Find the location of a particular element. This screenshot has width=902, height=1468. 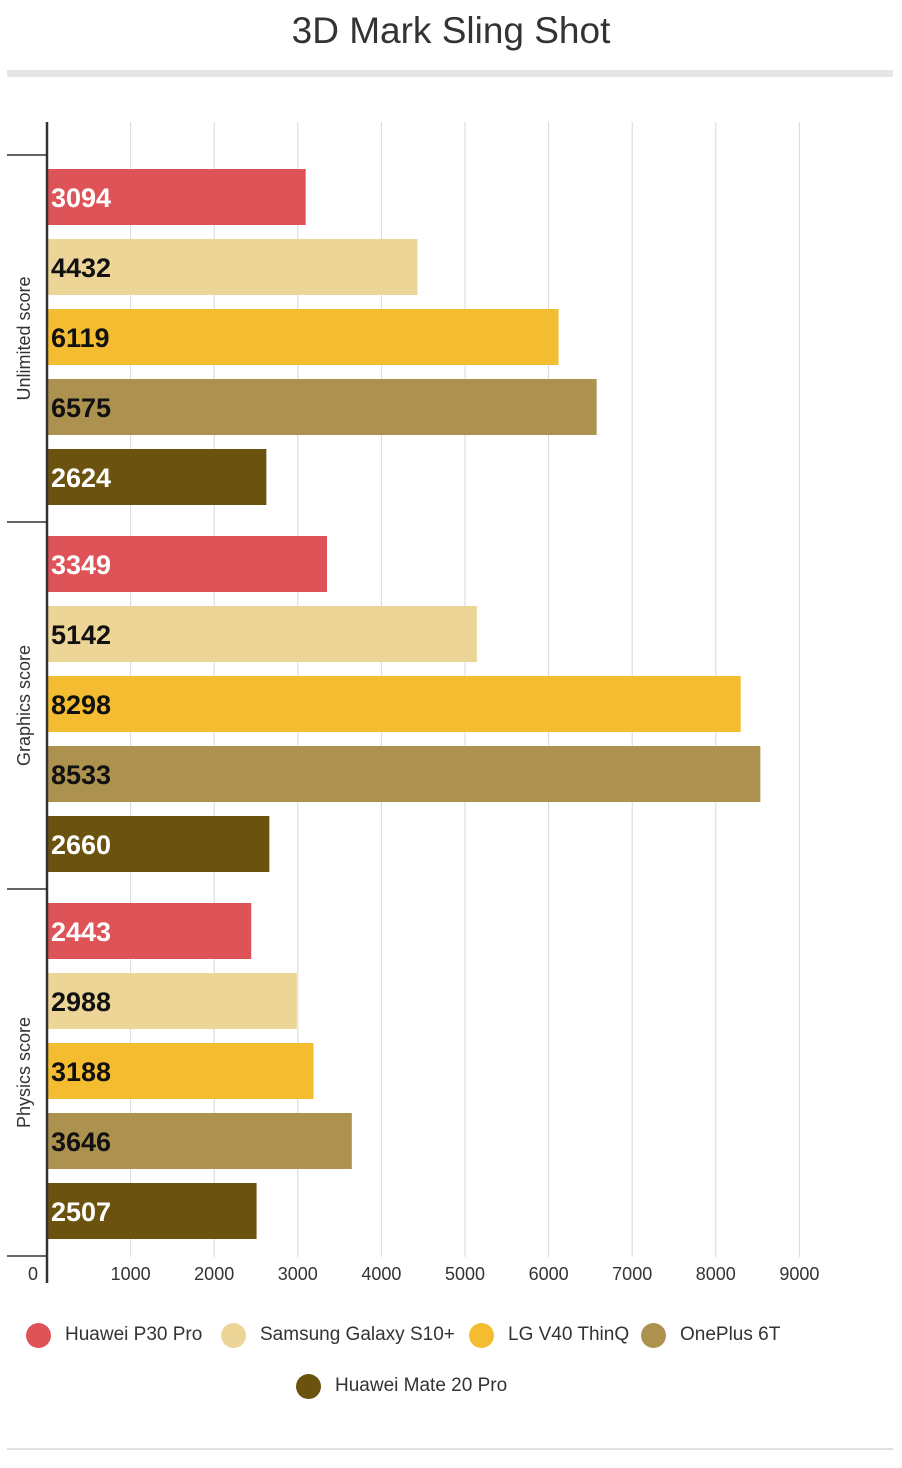

legend-item: LG V40 ThinQ is located at coordinates (549, 1335).